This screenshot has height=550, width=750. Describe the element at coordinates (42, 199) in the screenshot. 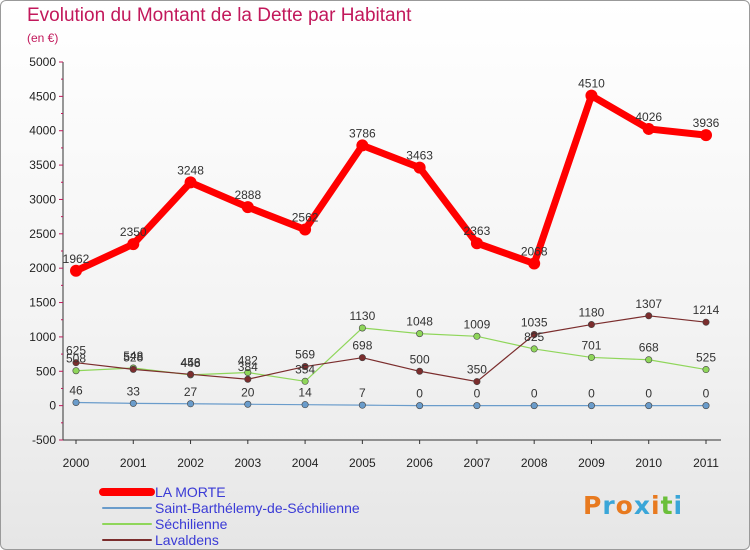

I see `y-tick-label: 3000` at that location.